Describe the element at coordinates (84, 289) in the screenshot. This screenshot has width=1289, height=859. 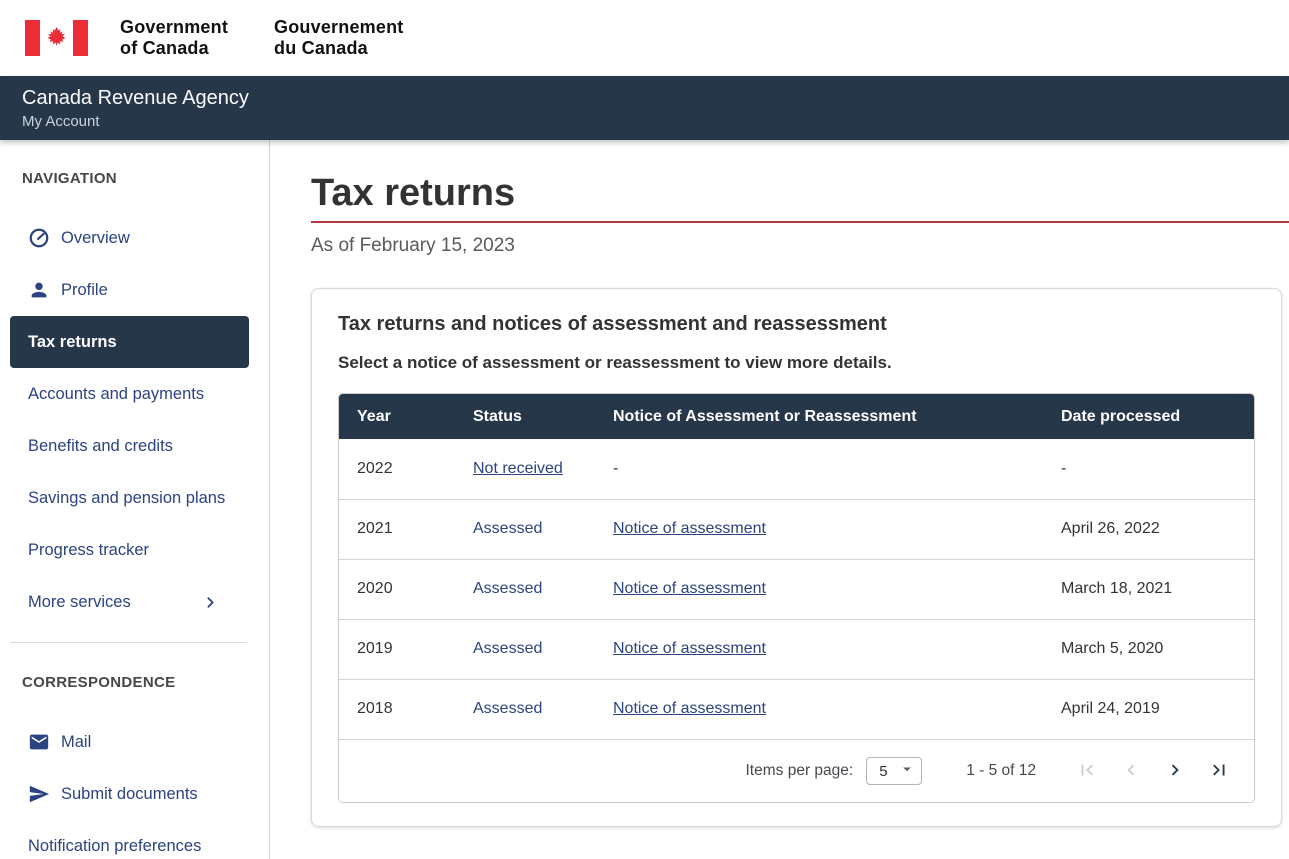
I see `sidebar-item-label: Profile` at that location.